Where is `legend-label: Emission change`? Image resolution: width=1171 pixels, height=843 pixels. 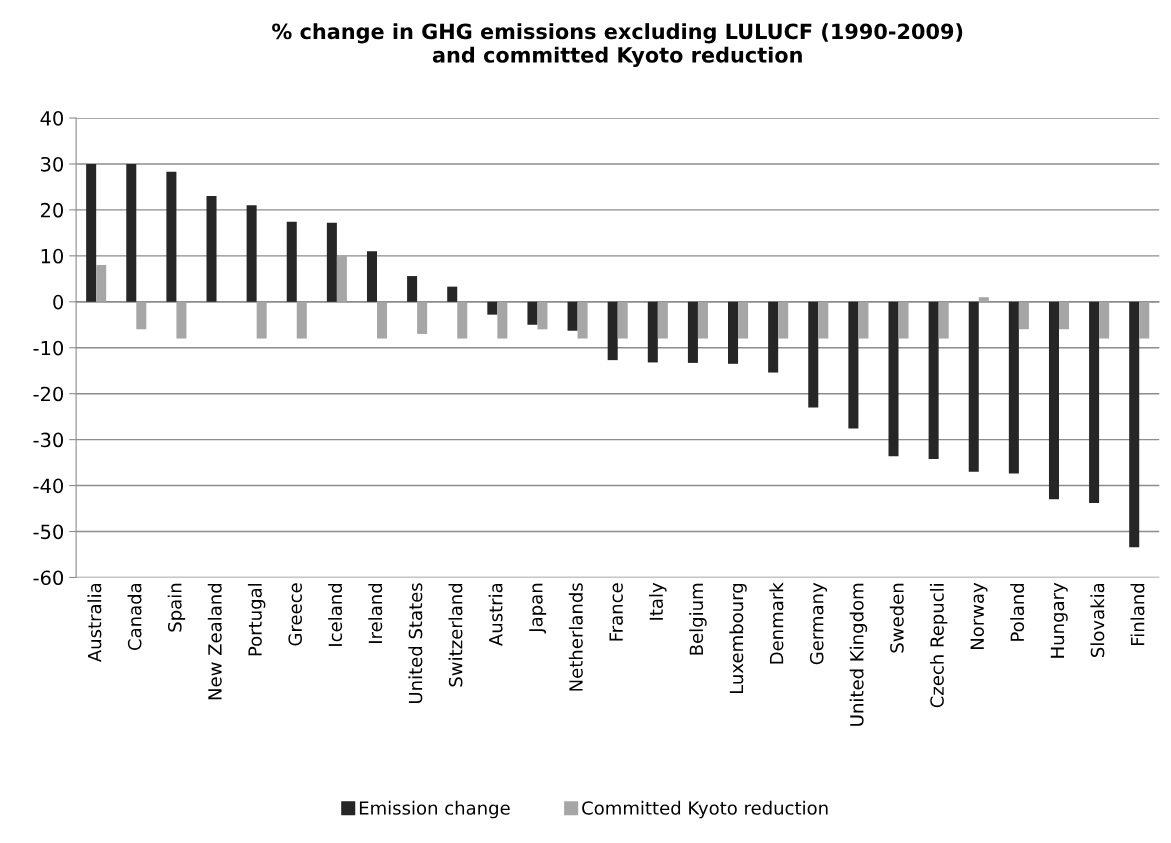
legend-label: Emission change is located at coordinates (434, 809).